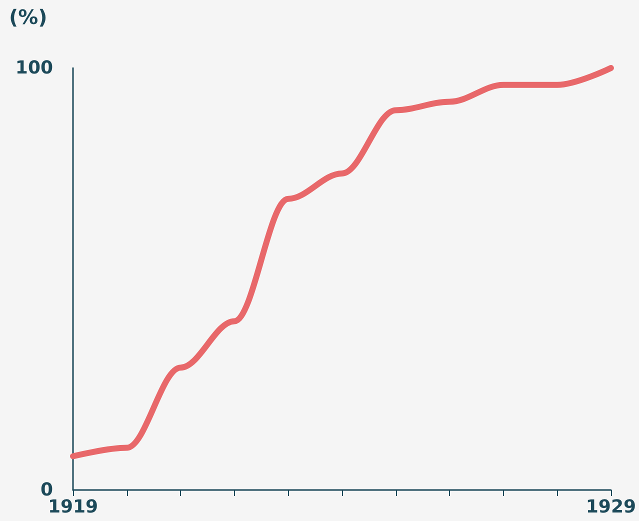 The width and height of the screenshot is (639, 521). I want to click on y-tick-label: 100, so click(34, 68).